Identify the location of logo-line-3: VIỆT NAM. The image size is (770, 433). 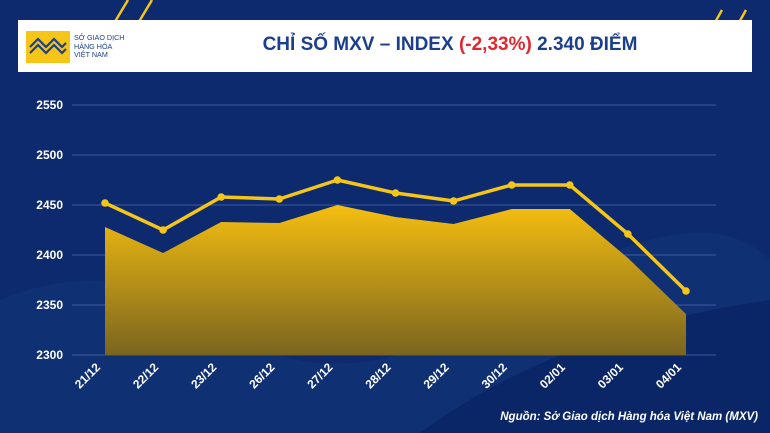
(91, 55).